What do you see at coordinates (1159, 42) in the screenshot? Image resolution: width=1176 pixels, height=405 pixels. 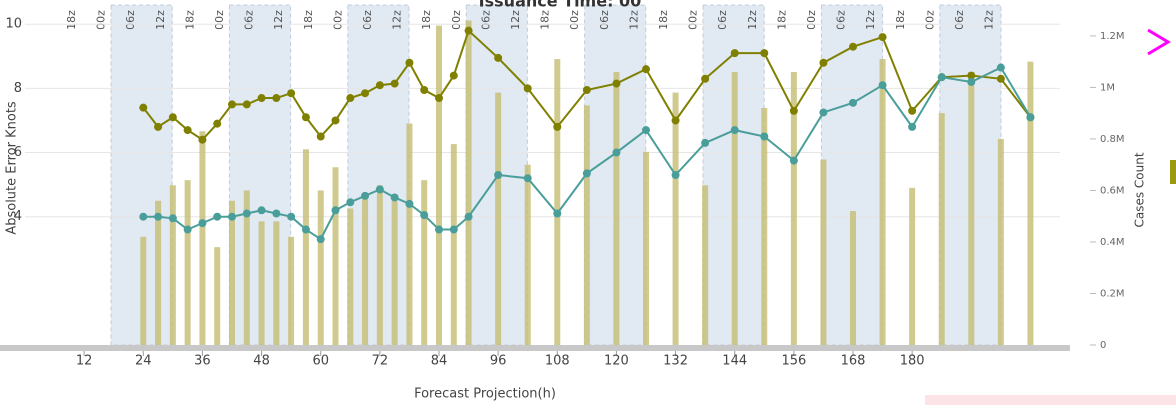 I see `next-arrow` at bounding box center [1159, 42].